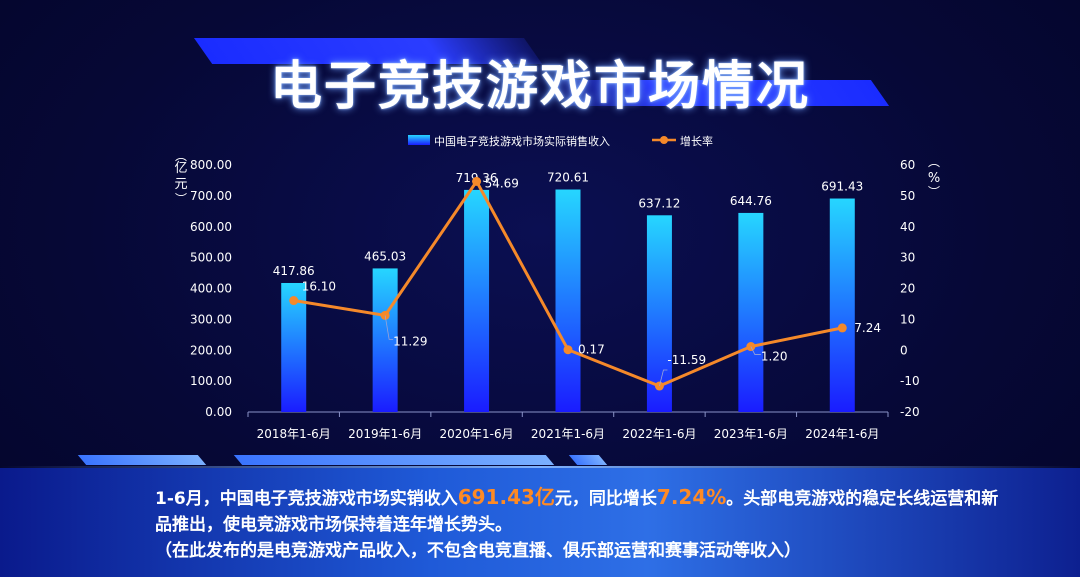  What do you see at coordinates (294, 434) in the screenshot?
I see `x-tick-label: 2018年1-6月` at bounding box center [294, 434].